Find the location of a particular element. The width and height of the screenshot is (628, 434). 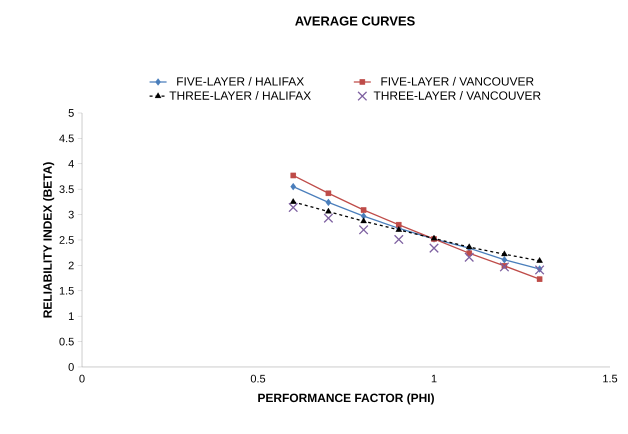

x-axis-title: PERFORMANCE FACTOR (PHI) is located at coordinates (346, 399).